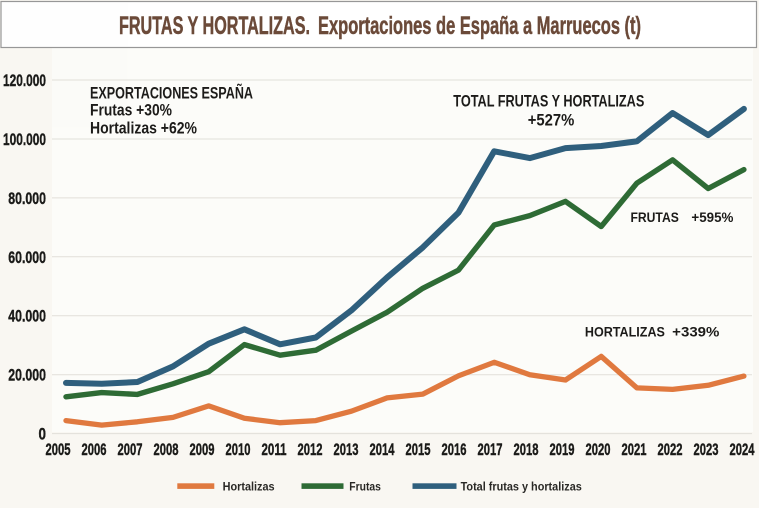 The height and width of the screenshot is (508, 759). Describe the element at coordinates (479, 26) in the screenshot. I see `svg-text:Exportaciones de España a Marr: Exportaciones de España a Marruecos (t)` at that location.